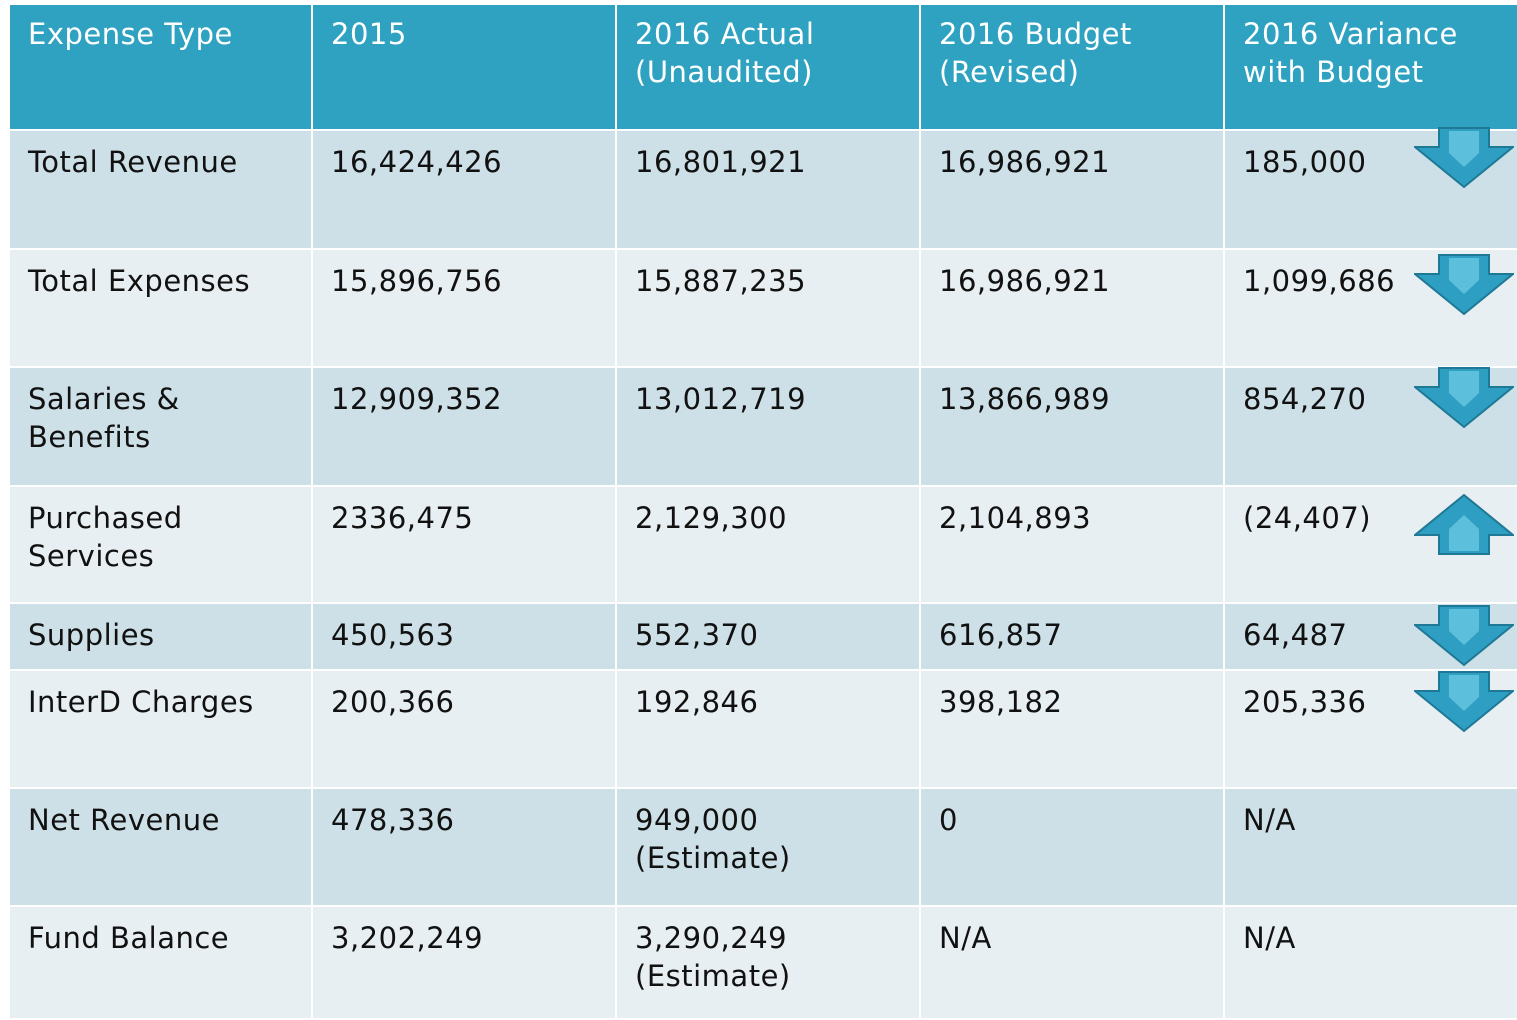  What do you see at coordinates (160, 426) in the screenshot?
I see `table-cell: Salaries & Benefits` at bounding box center [160, 426].